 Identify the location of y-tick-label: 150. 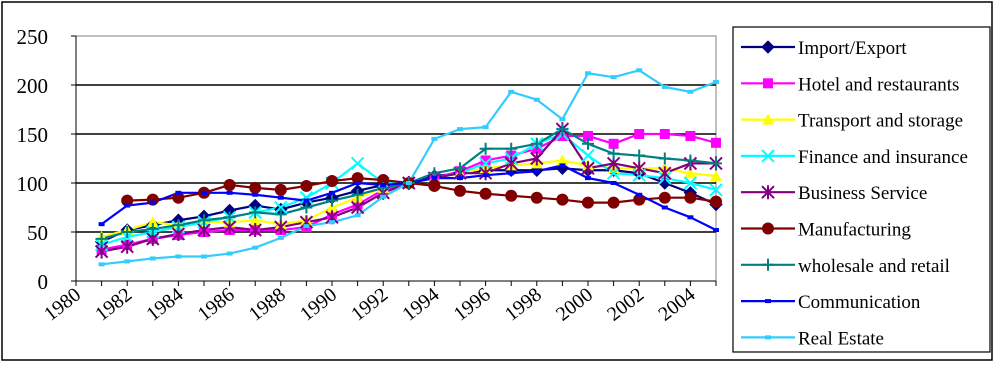
(33, 135).